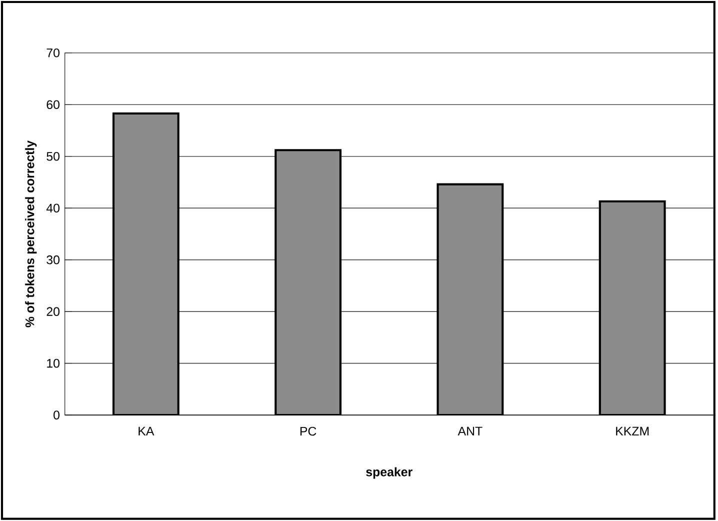  What do you see at coordinates (146, 431) in the screenshot?
I see `x-tick-label: KA` at bounding box center [146, 431].